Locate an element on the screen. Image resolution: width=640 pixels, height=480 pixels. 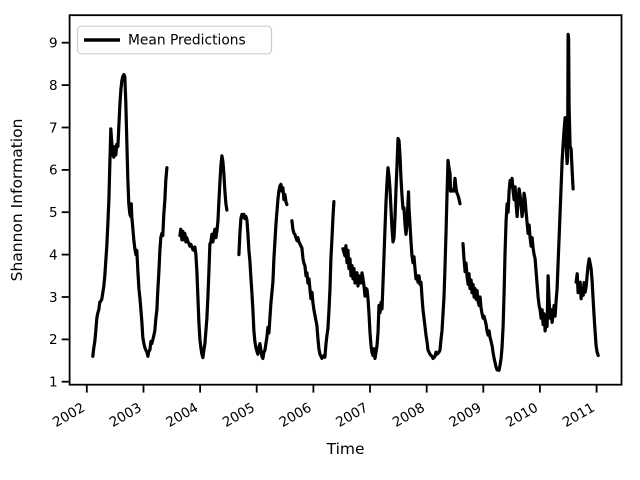
x-tick-label: 2006 is located at coordinates (296, 415).